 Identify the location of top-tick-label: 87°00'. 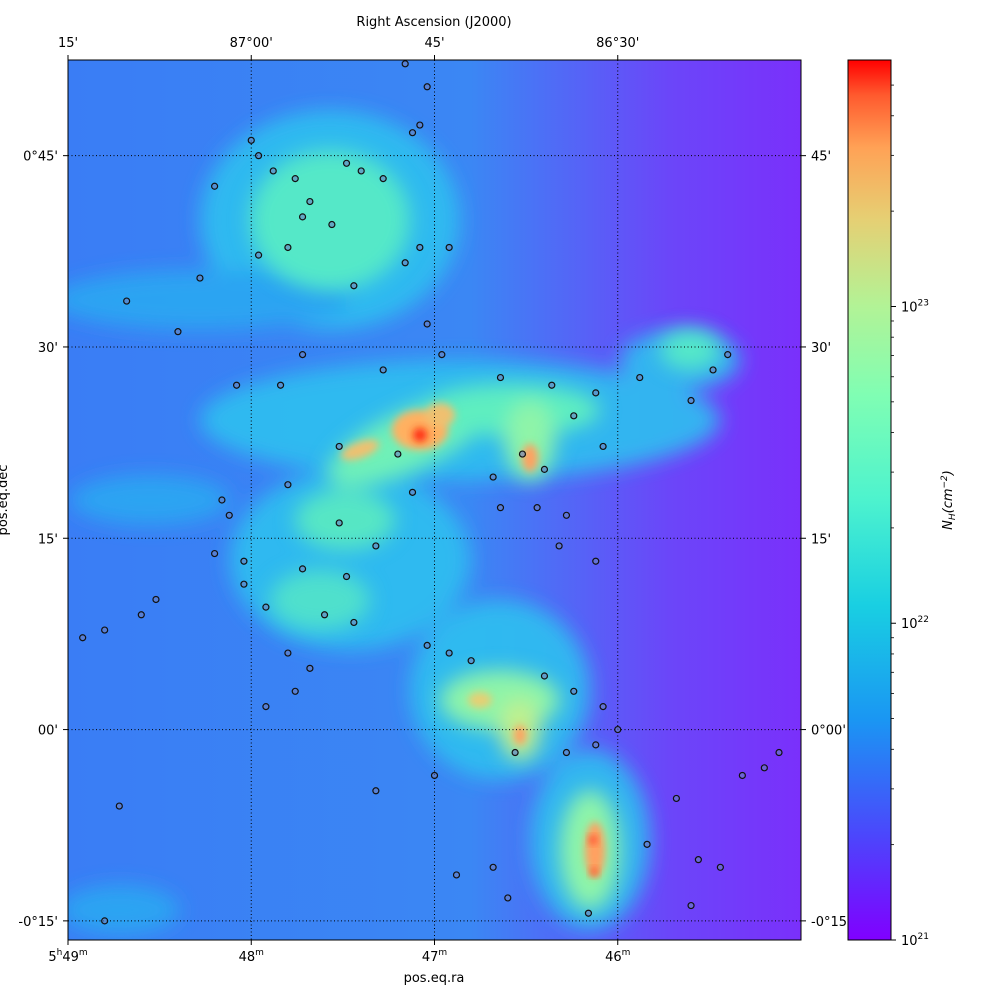
(251, 43).